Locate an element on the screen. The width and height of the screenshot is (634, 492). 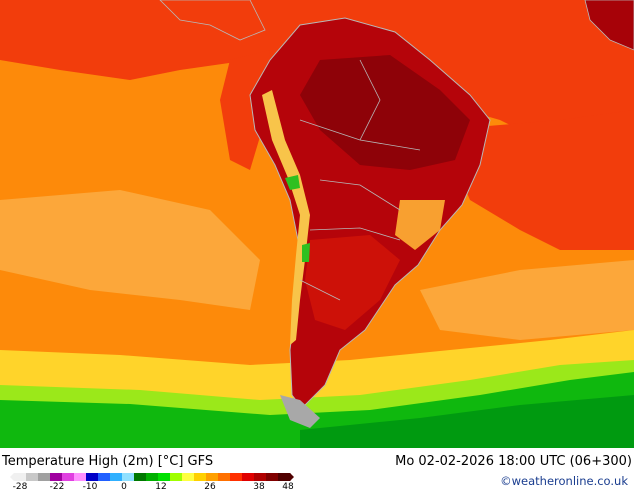
andes-cool-strip is located at coordinates (286, 217).